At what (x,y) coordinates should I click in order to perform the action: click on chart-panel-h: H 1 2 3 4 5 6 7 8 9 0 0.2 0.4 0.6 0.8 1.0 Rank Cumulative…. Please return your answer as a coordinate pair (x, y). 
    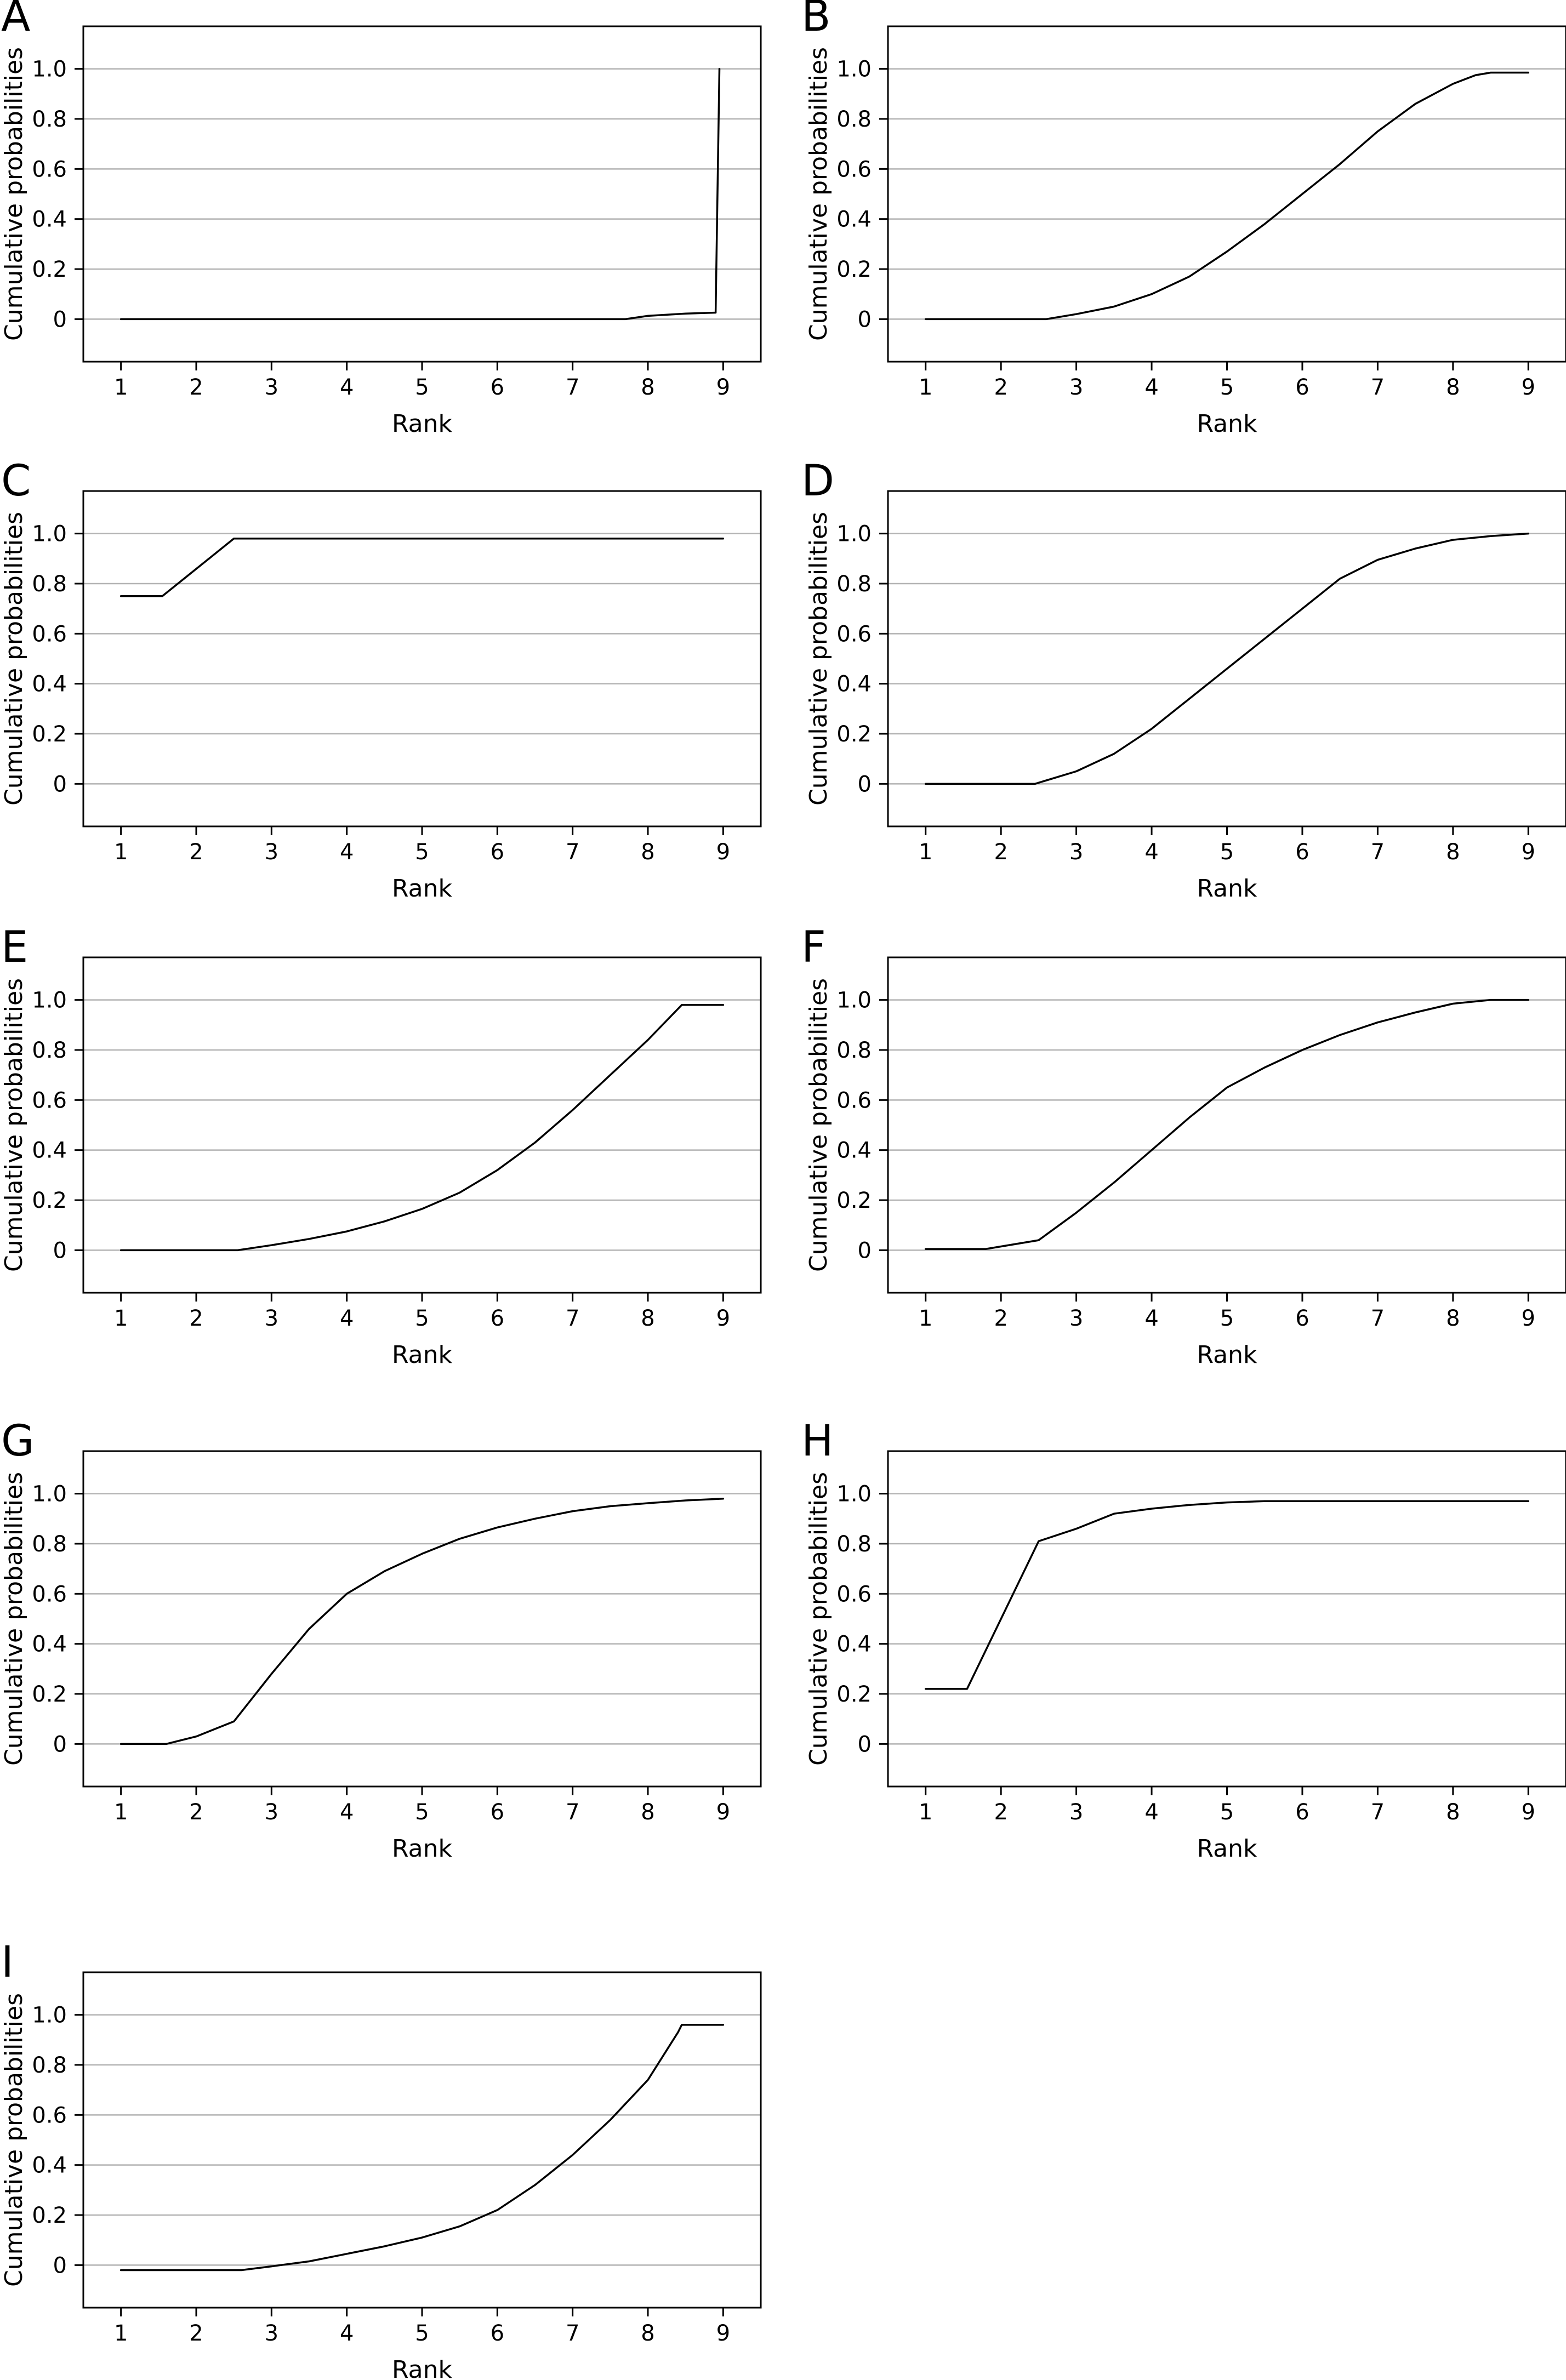
    Looking at the image, I should click on (1183, 1640).